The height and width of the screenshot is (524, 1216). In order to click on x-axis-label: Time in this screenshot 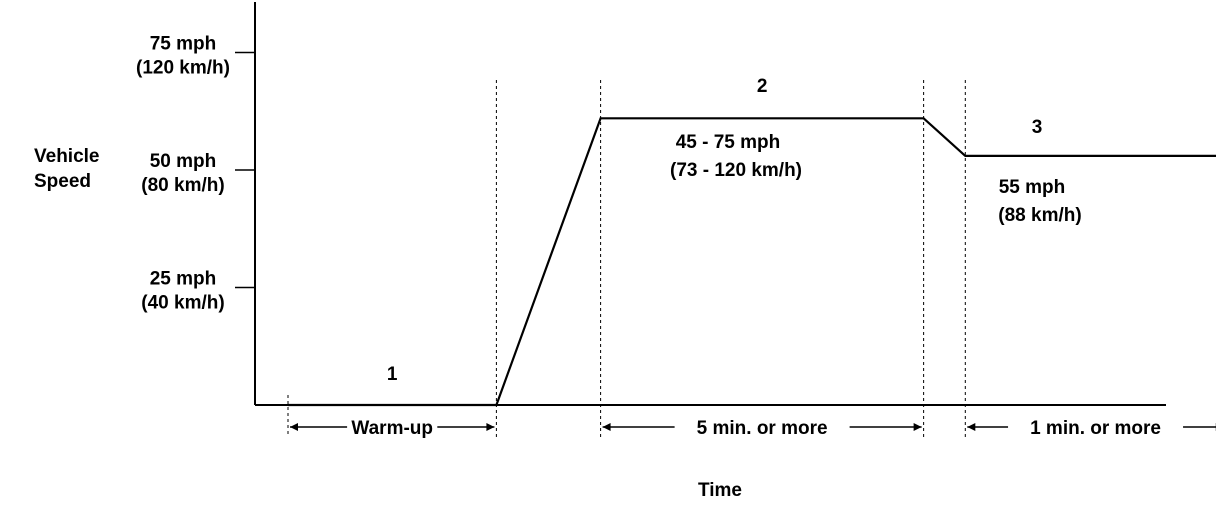, I will do `click(720, 490)`.